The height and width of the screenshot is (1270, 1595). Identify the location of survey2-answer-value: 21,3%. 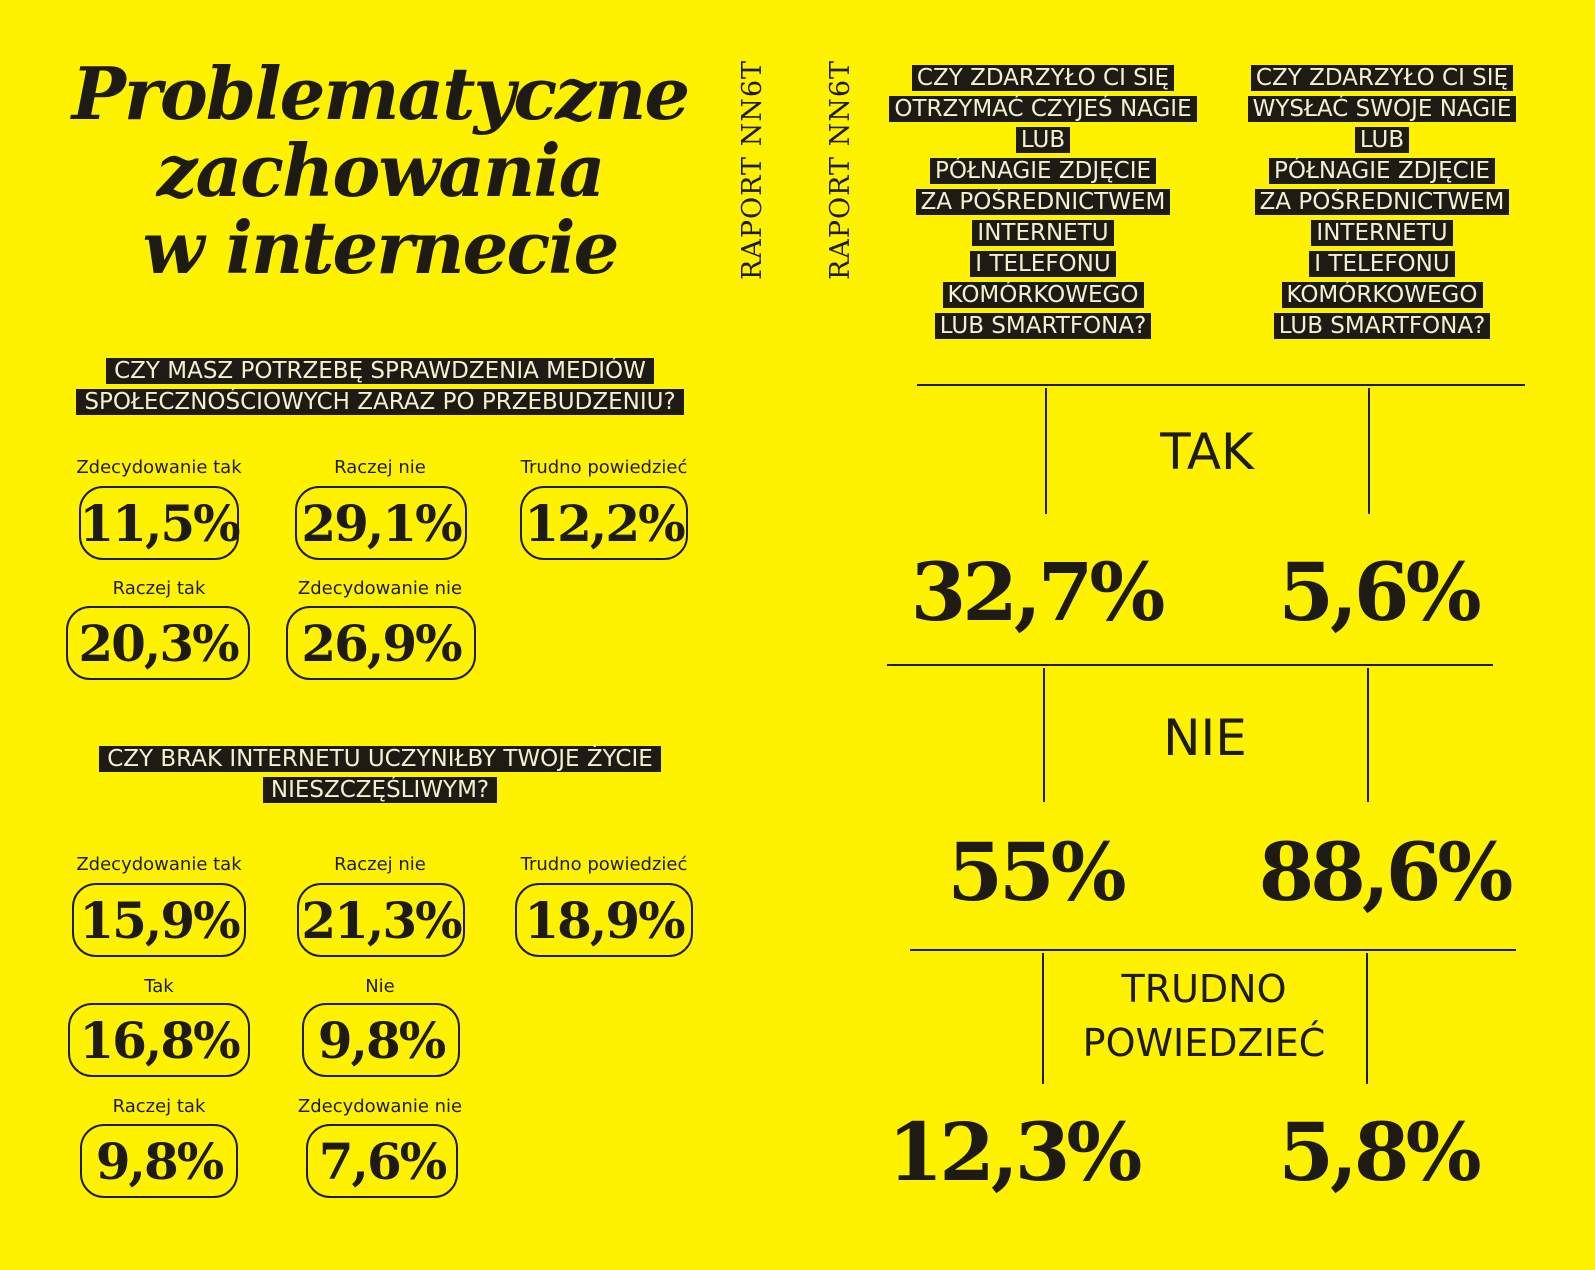
(381, 920).